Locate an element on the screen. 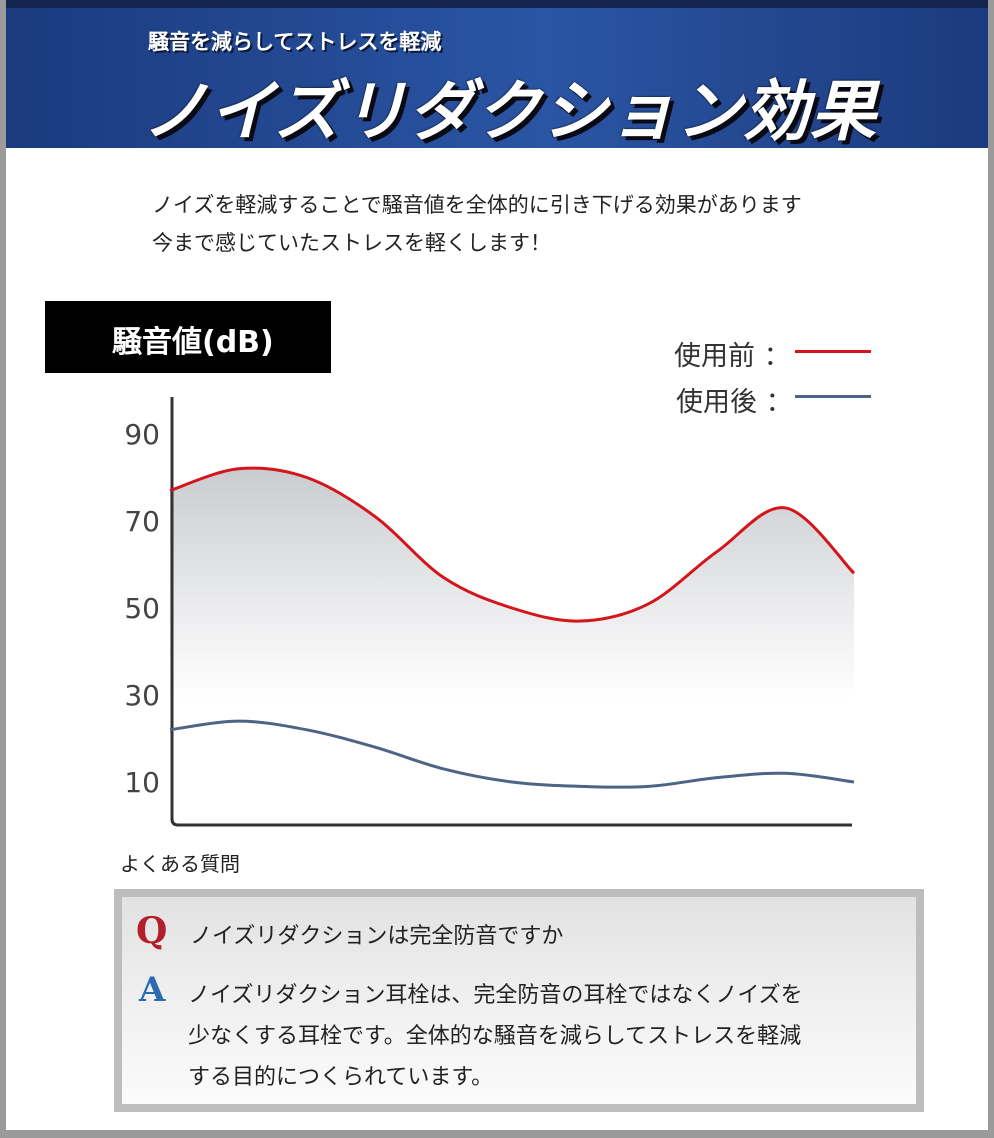 Image resolution: width=994 pixels, height=1138 pixels. answer-line-3: する目的につくられています。 is located at coordinates (341, 1077).